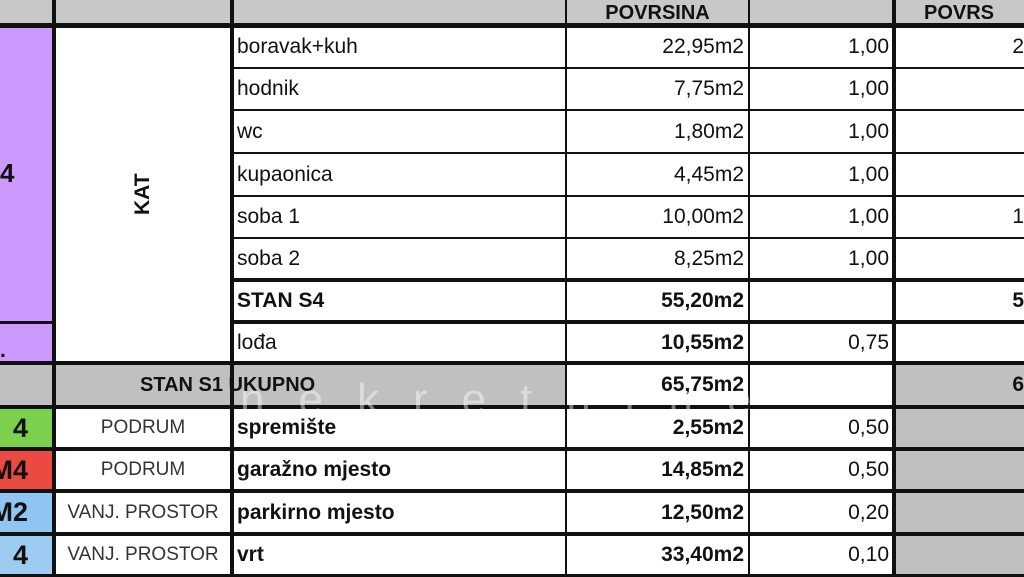  Describe the element at coordinates (287, 427) in the screenshot. I see `extra-name: spremište` at that location.